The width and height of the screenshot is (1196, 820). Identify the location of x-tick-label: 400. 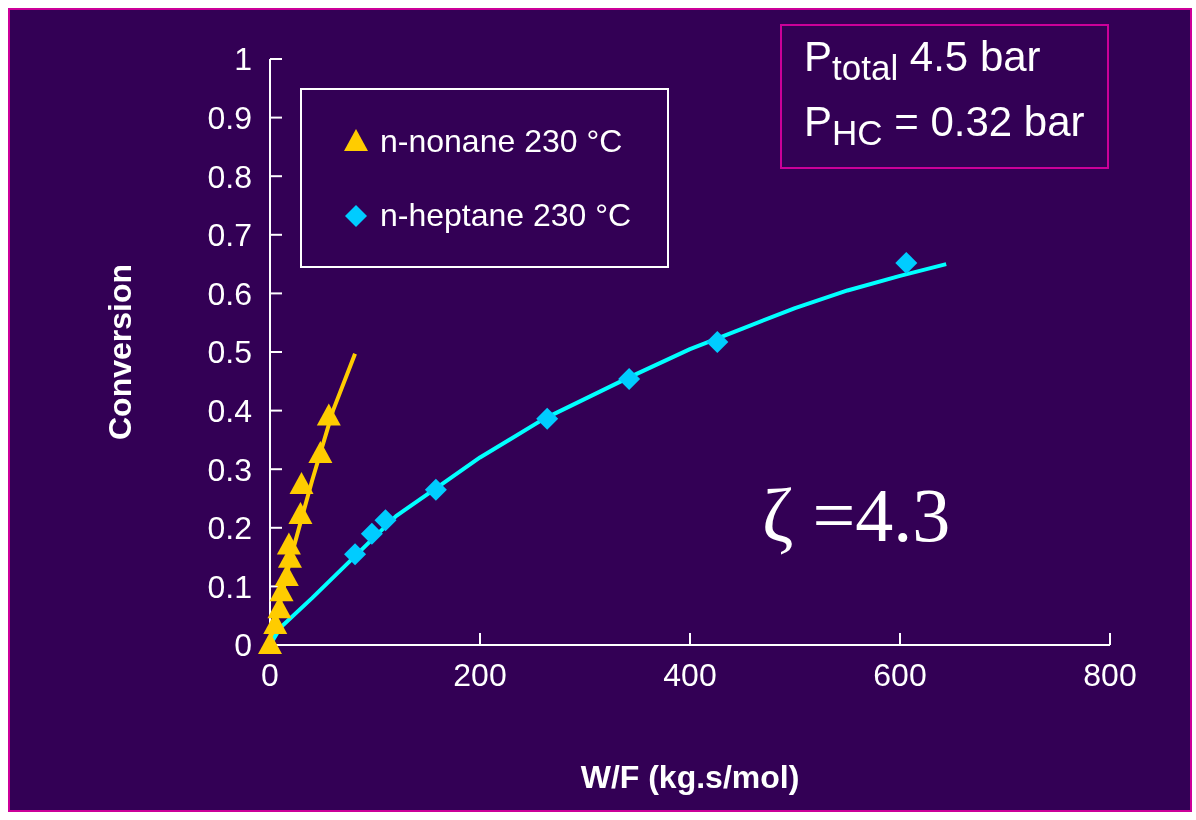
(690, 674).